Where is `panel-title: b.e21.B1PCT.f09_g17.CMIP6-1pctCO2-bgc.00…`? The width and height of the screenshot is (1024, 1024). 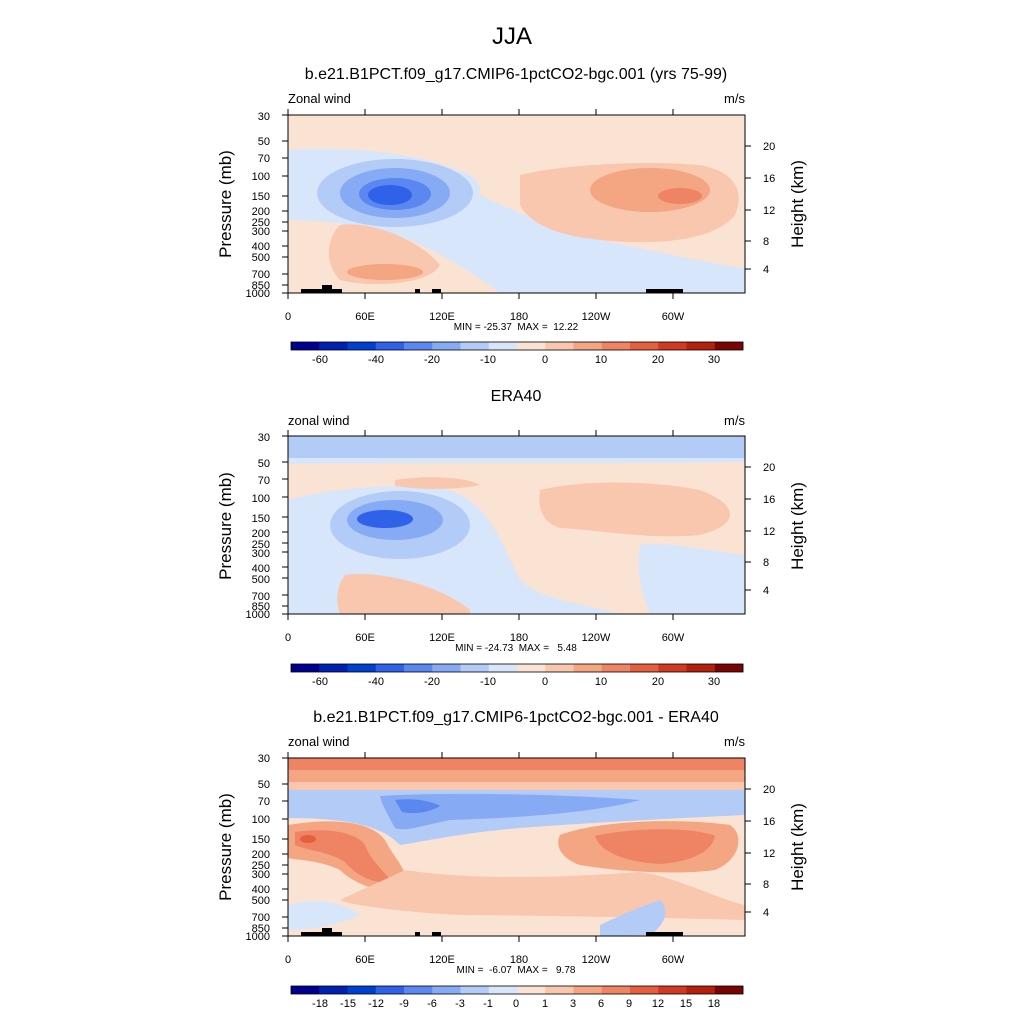 panel-title: b.e21.B1PCT.f09_g17.CMIP6-1pctCO2-bgc.00… is located at coordinates (516, 74).